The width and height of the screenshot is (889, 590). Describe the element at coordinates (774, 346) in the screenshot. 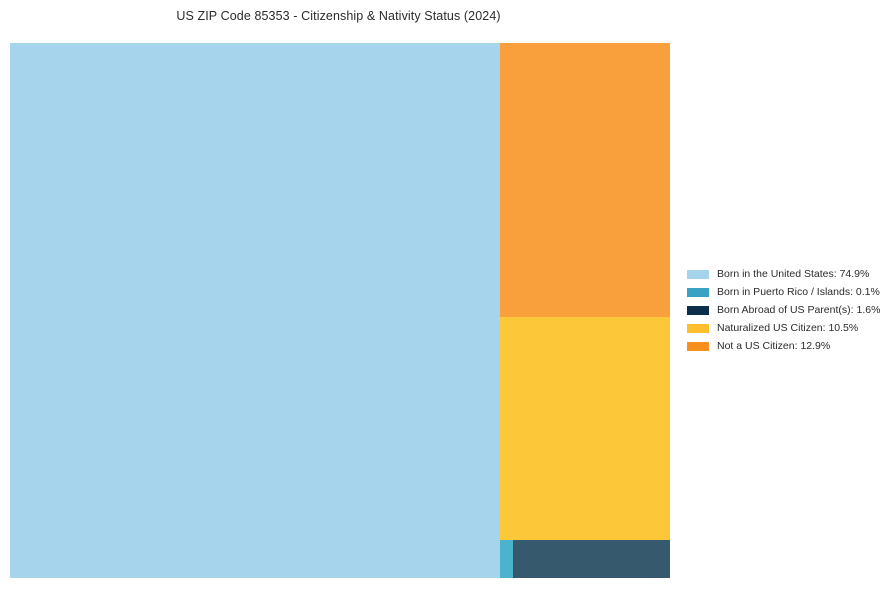

I see `legend-item-label: Not a US Citizen: 12.9%` at that location.